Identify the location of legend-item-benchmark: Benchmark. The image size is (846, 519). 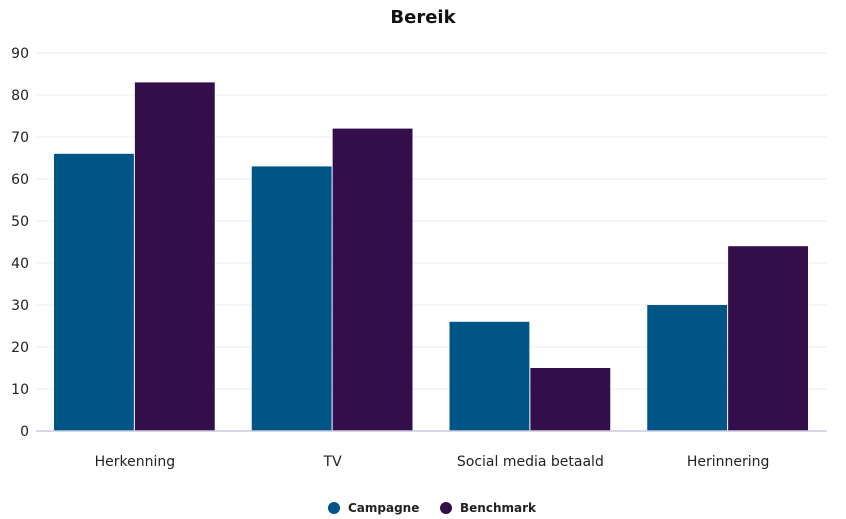
(488, 508).